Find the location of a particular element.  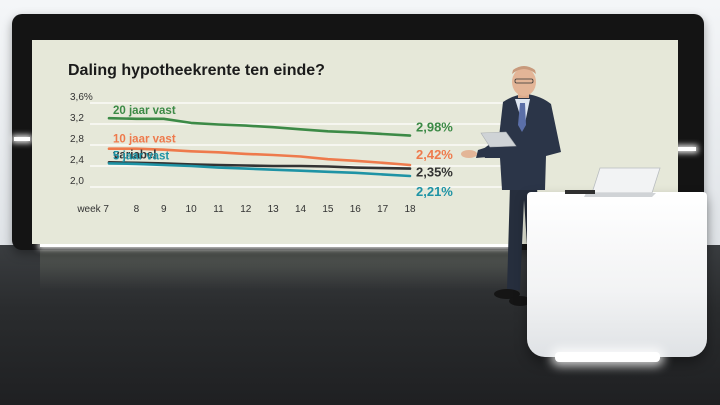

edge-light-right is located at coordinates (686, 149).